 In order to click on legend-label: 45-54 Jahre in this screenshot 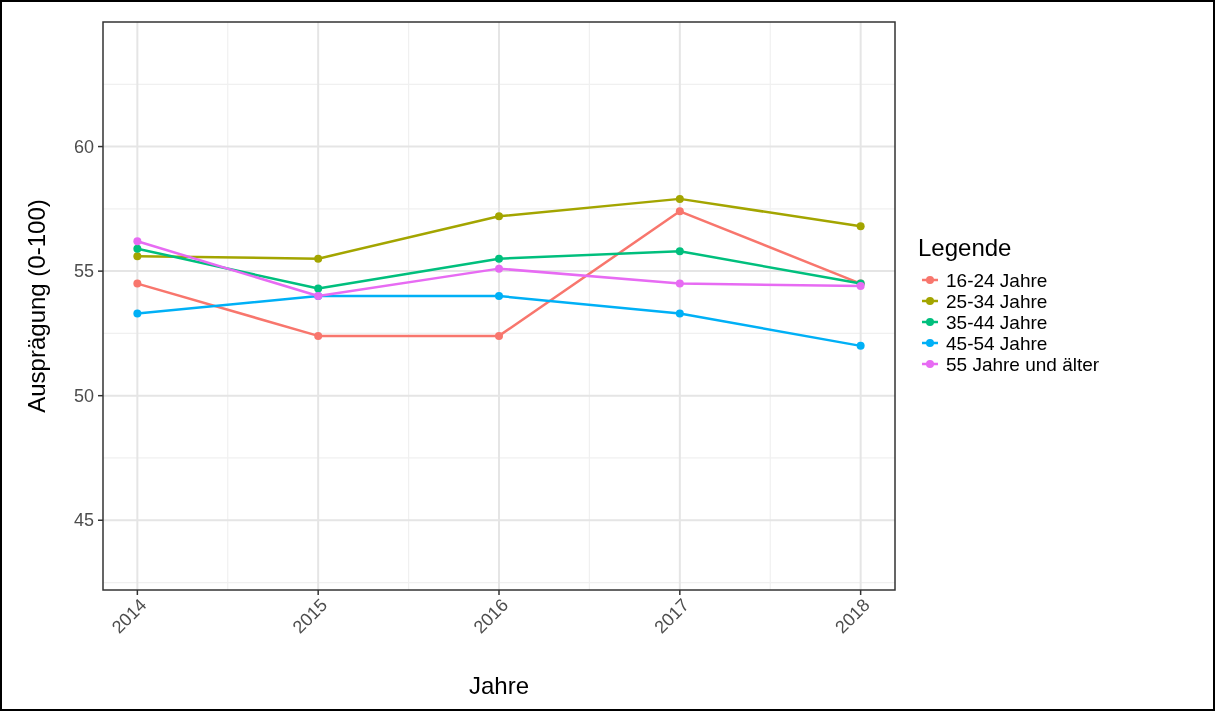, I will do `click(997, 343)`.